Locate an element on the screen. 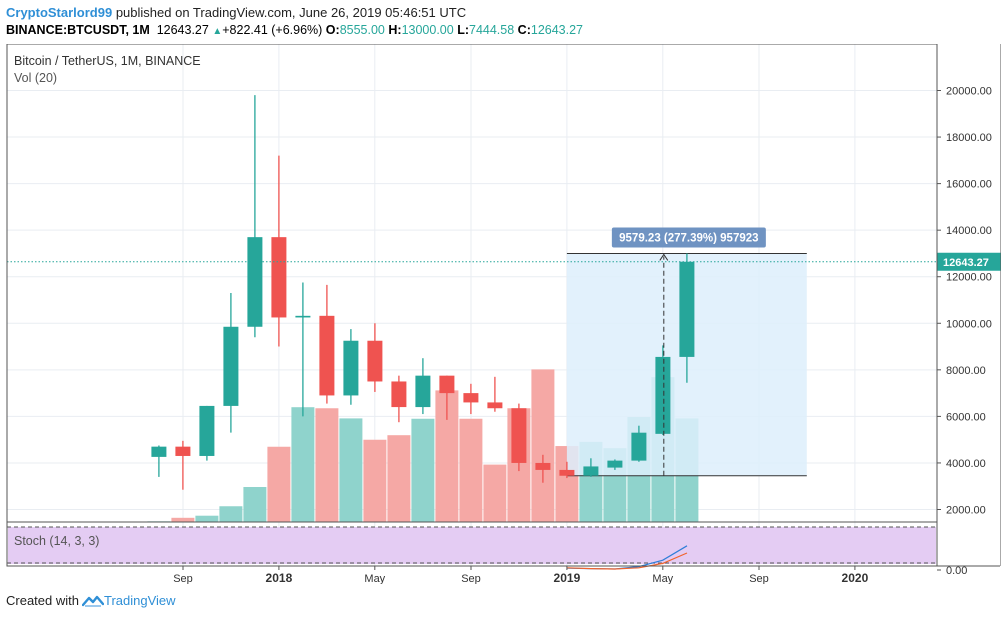 The height and width of the screenshot is (618, 1006). stoch-d-line is located at coordinates (627, 561).